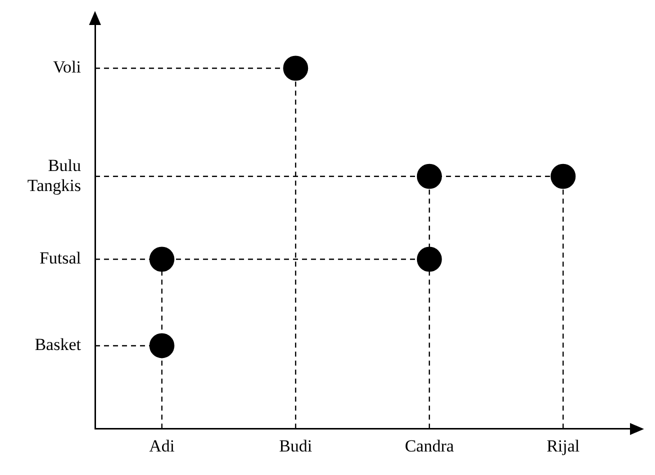 This screenshot has width=655, height=475. Describe the element at coordinates (67, 67) in the screenshot. I see `ref-line-label: Voli` at that location.